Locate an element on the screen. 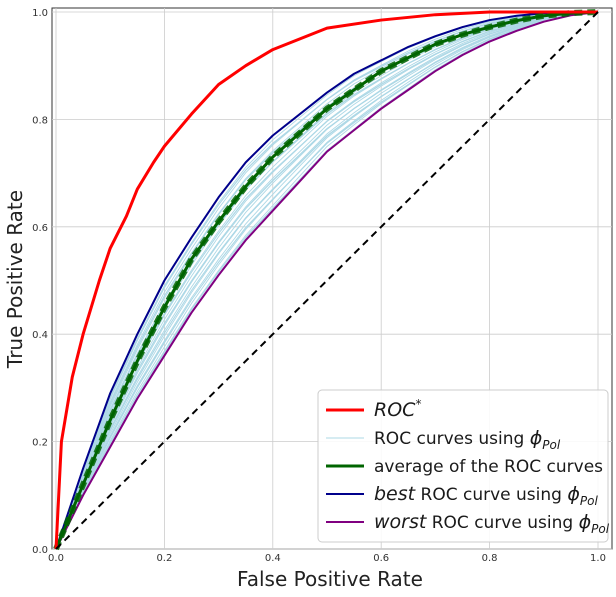 Image resolution: width=616 pixels, height=597 pixels. x-tick-label: 0.2 is located at coordinates (164, 558).